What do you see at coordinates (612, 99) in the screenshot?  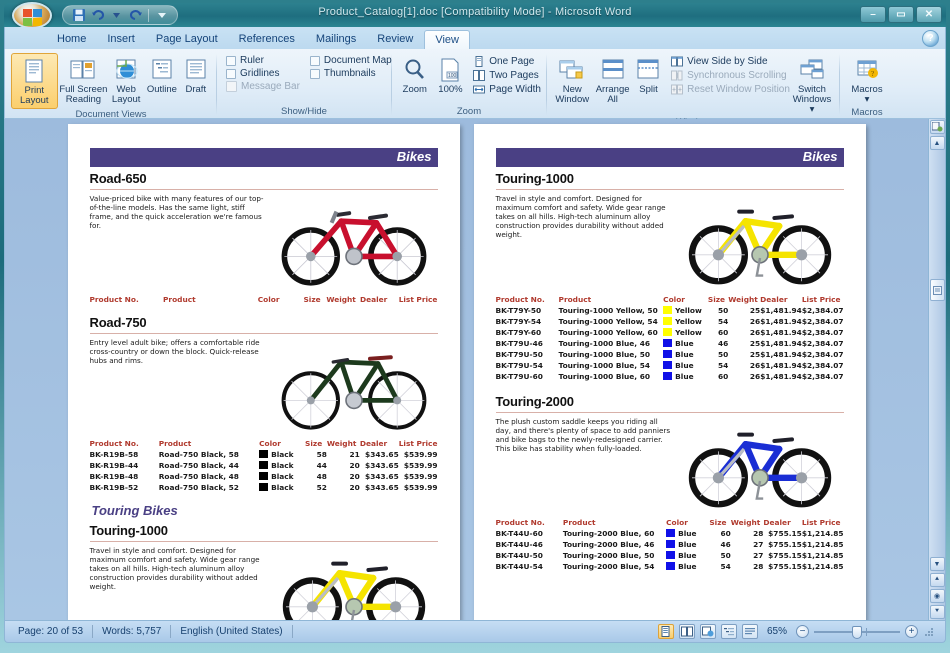 I see `arrange-all-label-line2: All` at bounding box center [612, 99].